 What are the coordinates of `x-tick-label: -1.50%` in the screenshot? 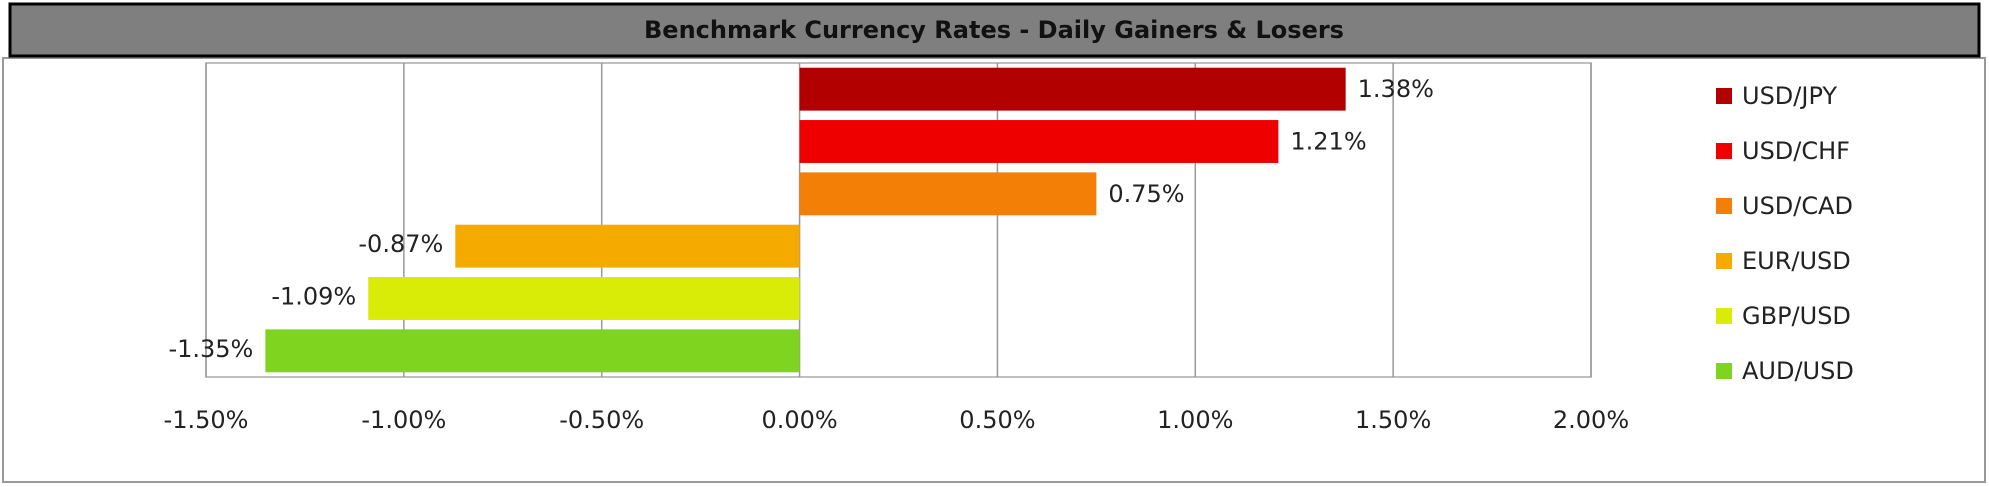 It's located at (206, 420).